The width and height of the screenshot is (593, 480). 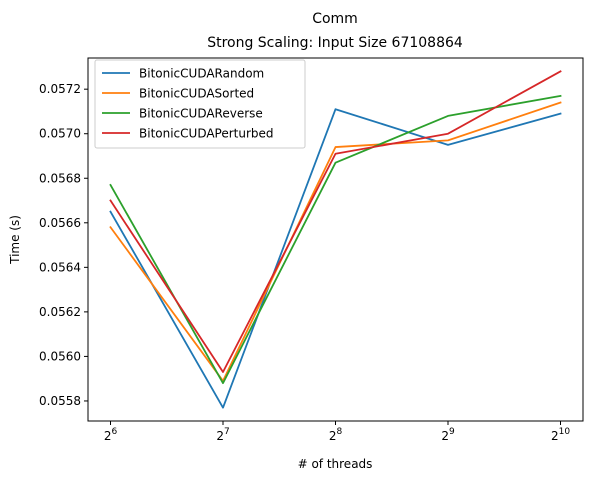 I want to click on x-tick-exponent: 10, so click(x=565, y=432).